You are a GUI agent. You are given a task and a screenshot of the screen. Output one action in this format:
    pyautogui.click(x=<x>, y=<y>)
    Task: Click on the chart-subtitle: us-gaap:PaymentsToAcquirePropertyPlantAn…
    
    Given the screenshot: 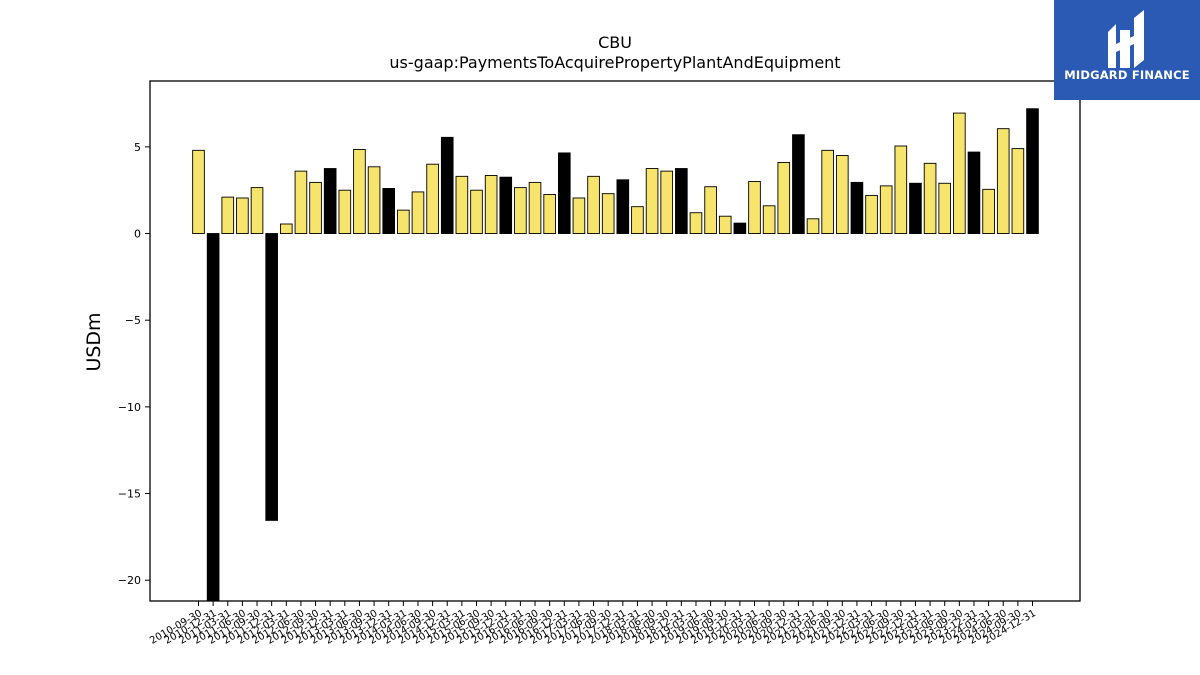 What is the action you would take?
    pyautogui.click(x=614, y=62)
    